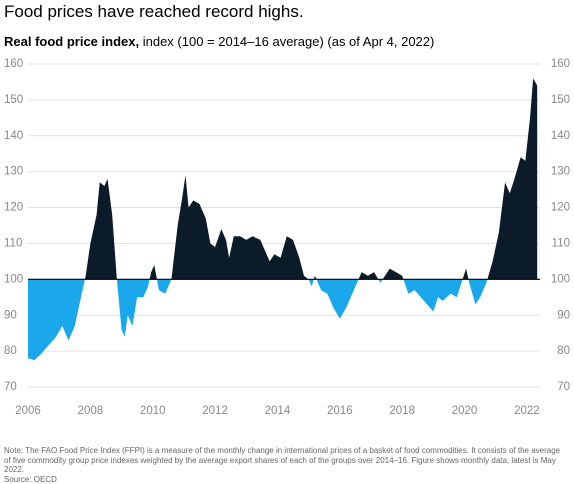  Describe the element at coordinates (278, 411) in the screenshot. I see `x-tick-label: 2014` at that location.